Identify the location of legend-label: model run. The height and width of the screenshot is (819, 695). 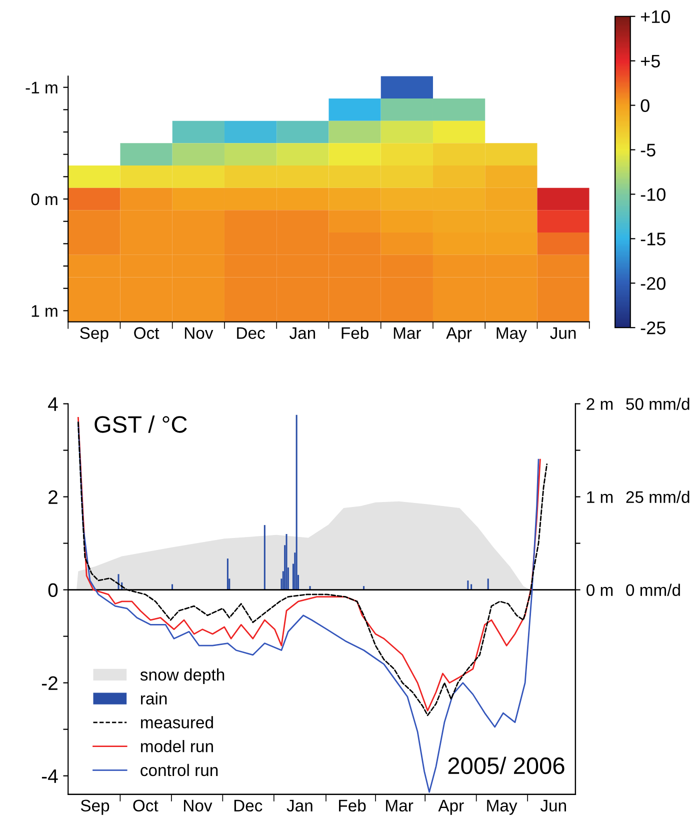
(177, 746).